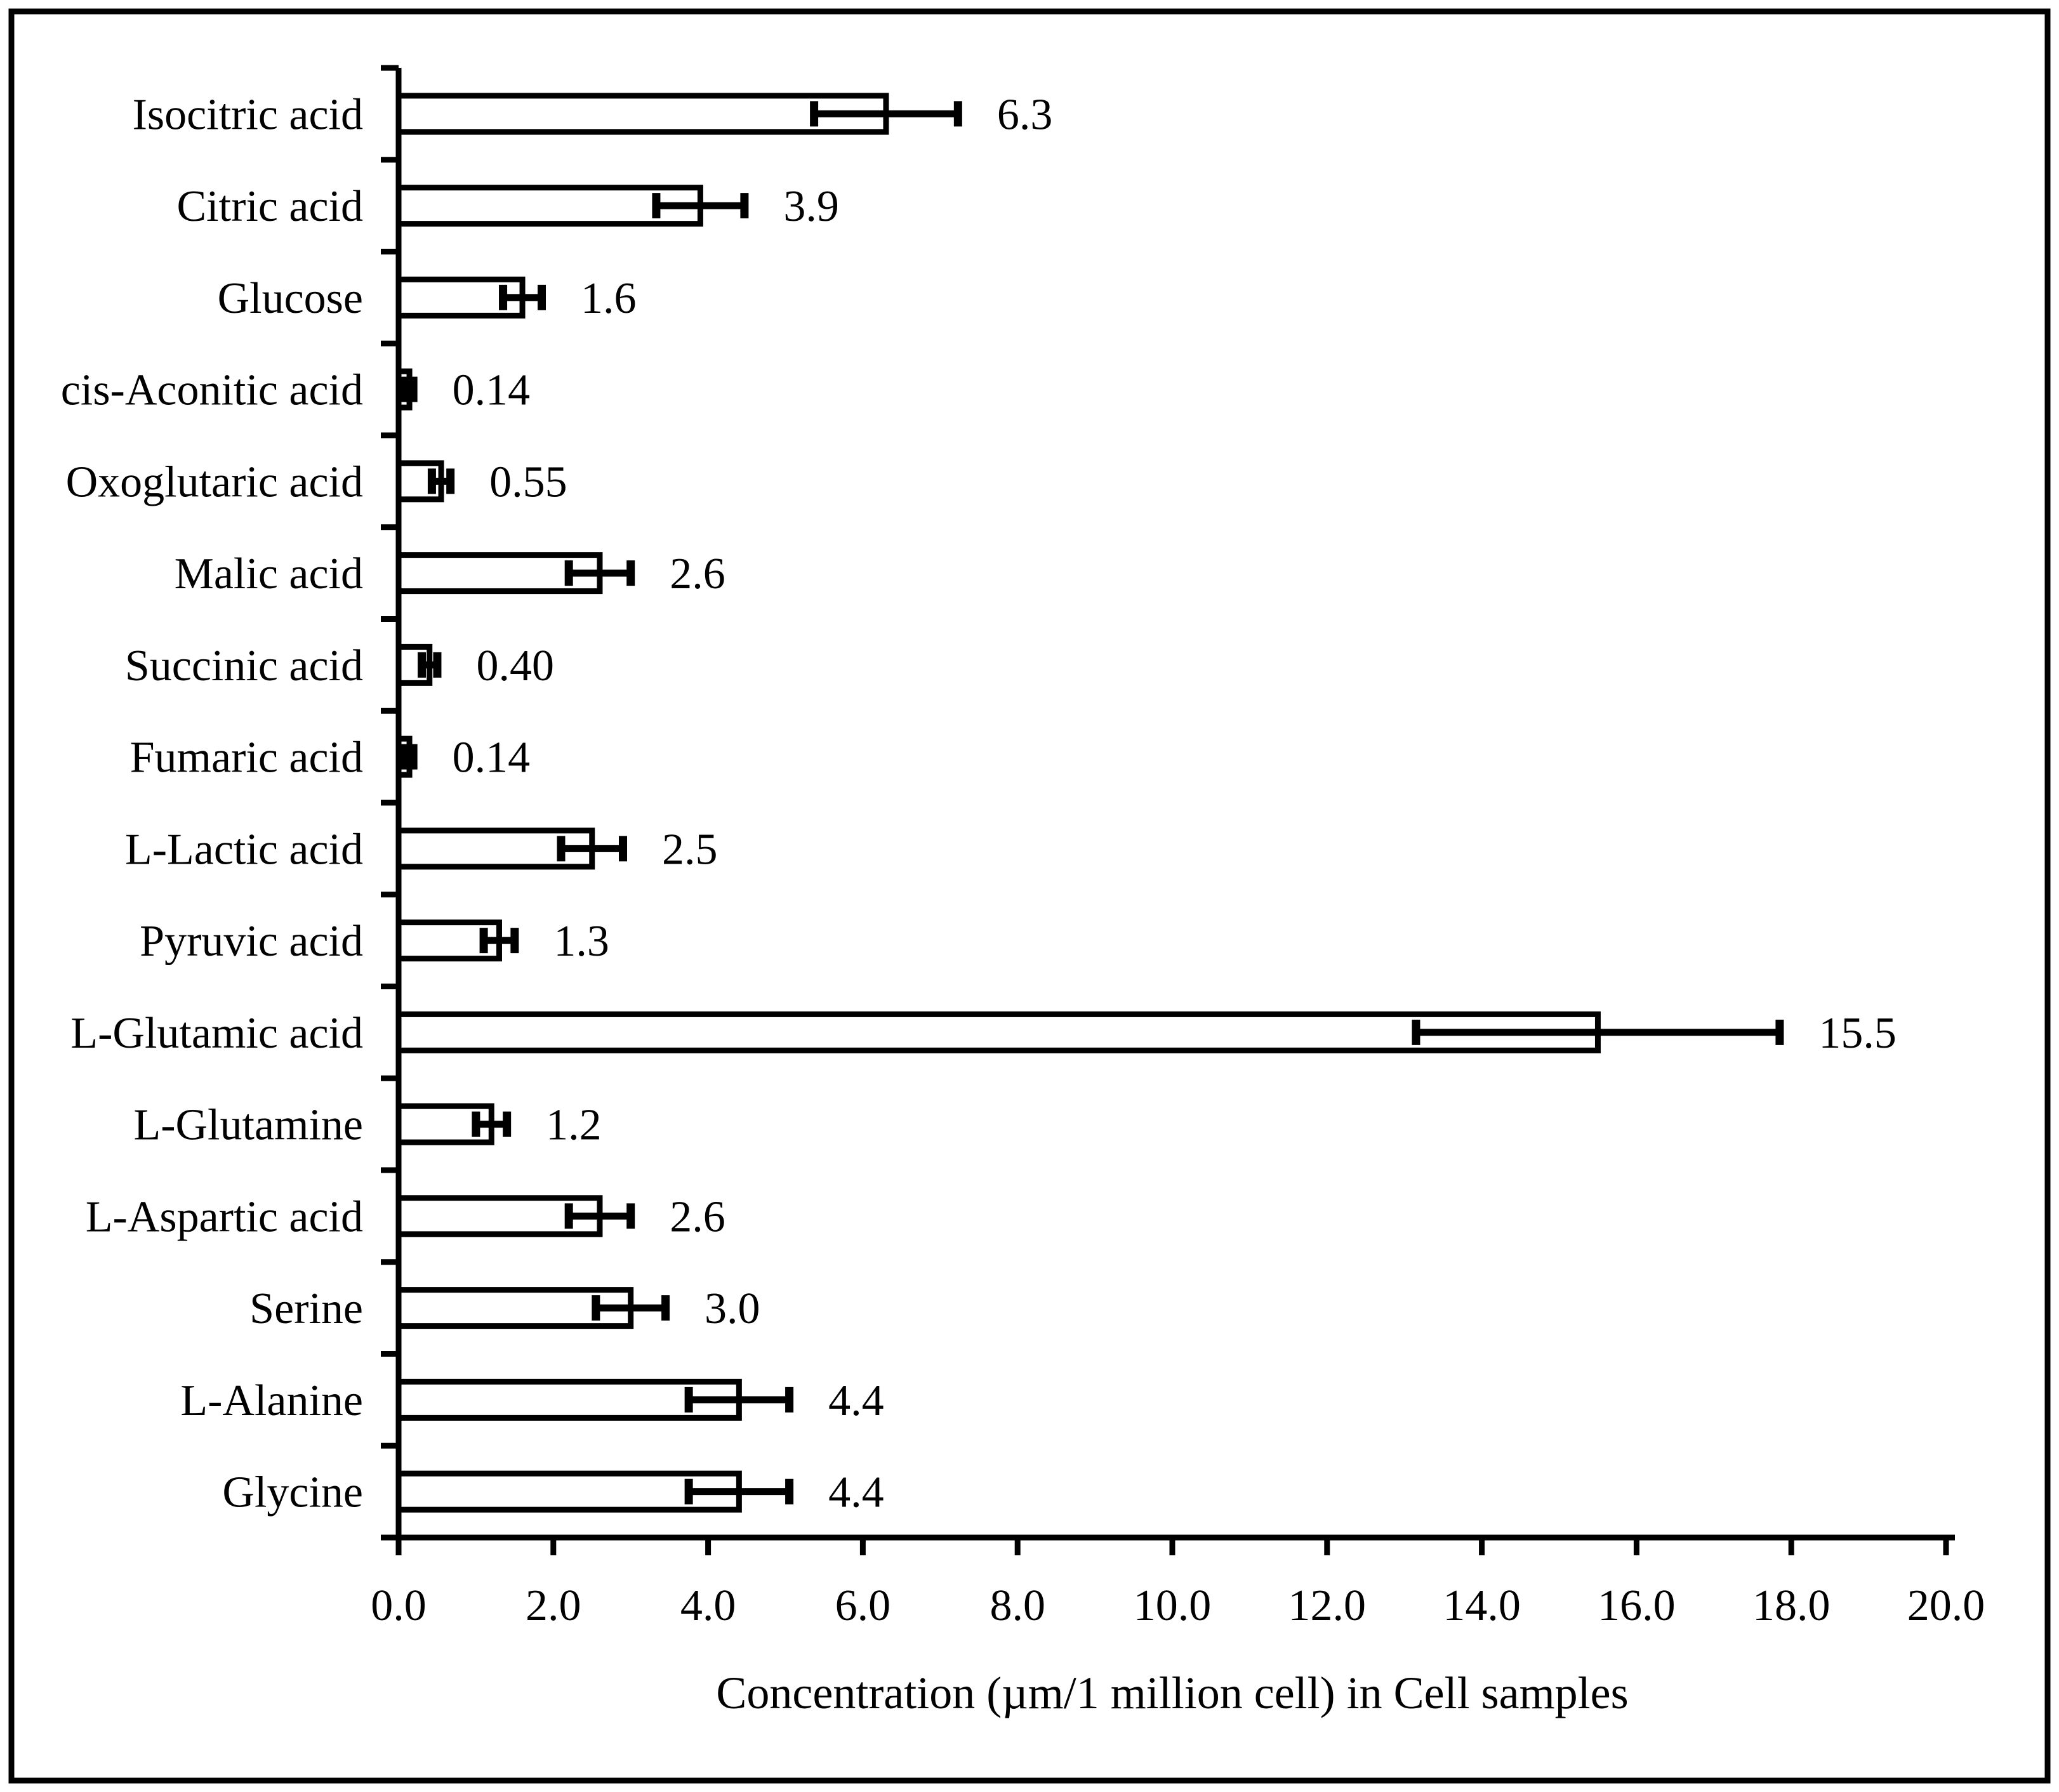 Image resolution: width=2059 pixels, height=1792 pixels. What do you see at coordinates (574, 1125) in the screenshot?
I see `value-label: 1.2` at bounding box center [574, 1125].